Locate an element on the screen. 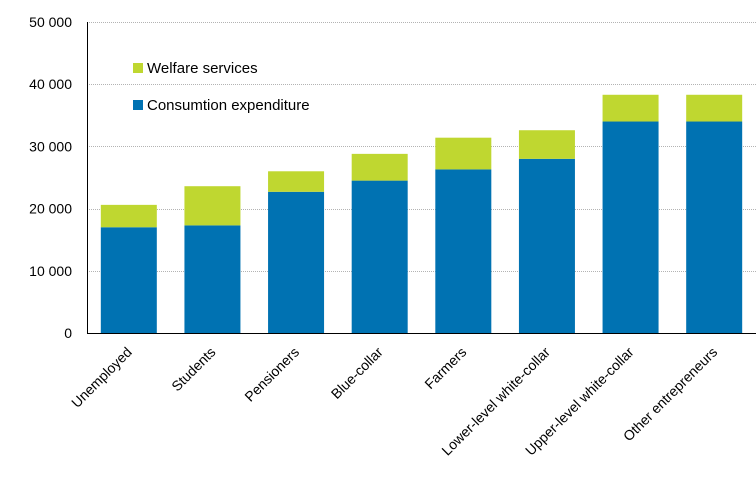  x-tick-label: Pensioners is located at coordinates (271, 374).